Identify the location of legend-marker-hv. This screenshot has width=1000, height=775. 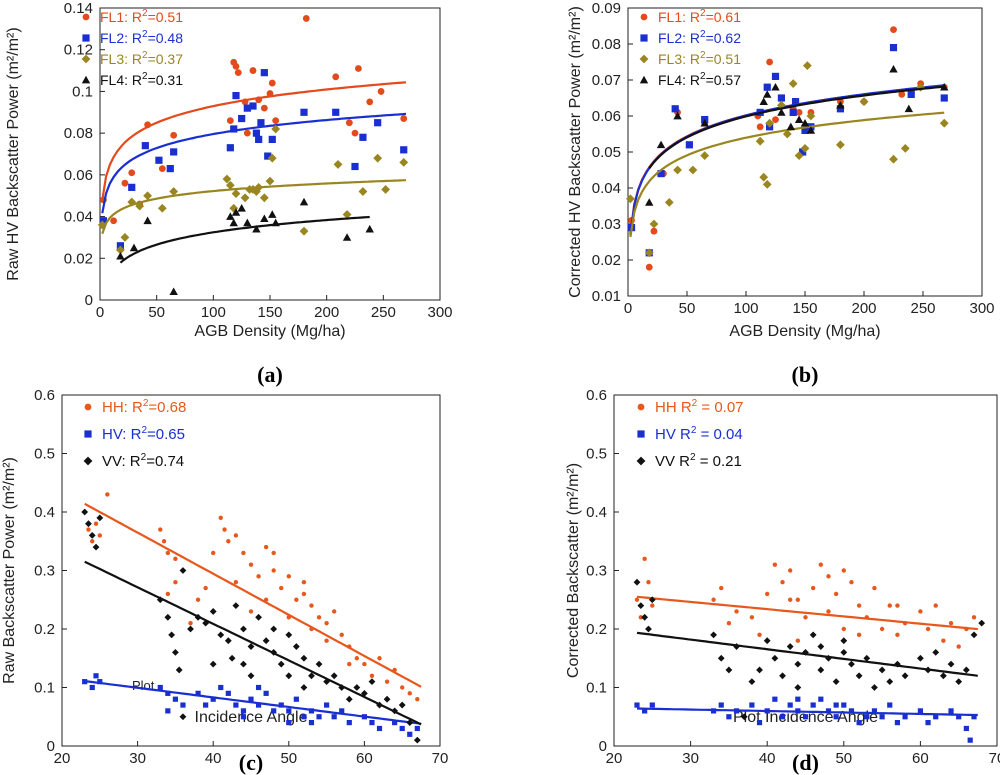
(88, 434).